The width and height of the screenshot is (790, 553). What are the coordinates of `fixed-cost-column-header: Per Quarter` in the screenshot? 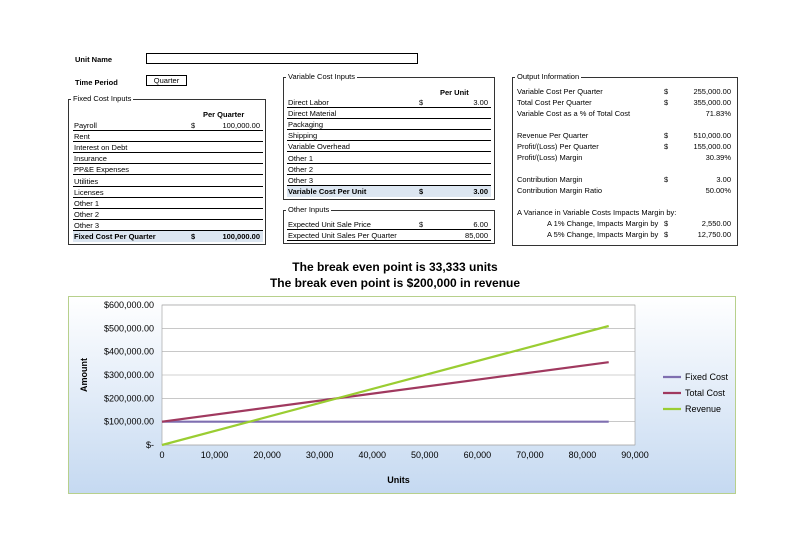 It's located at (224, 114).